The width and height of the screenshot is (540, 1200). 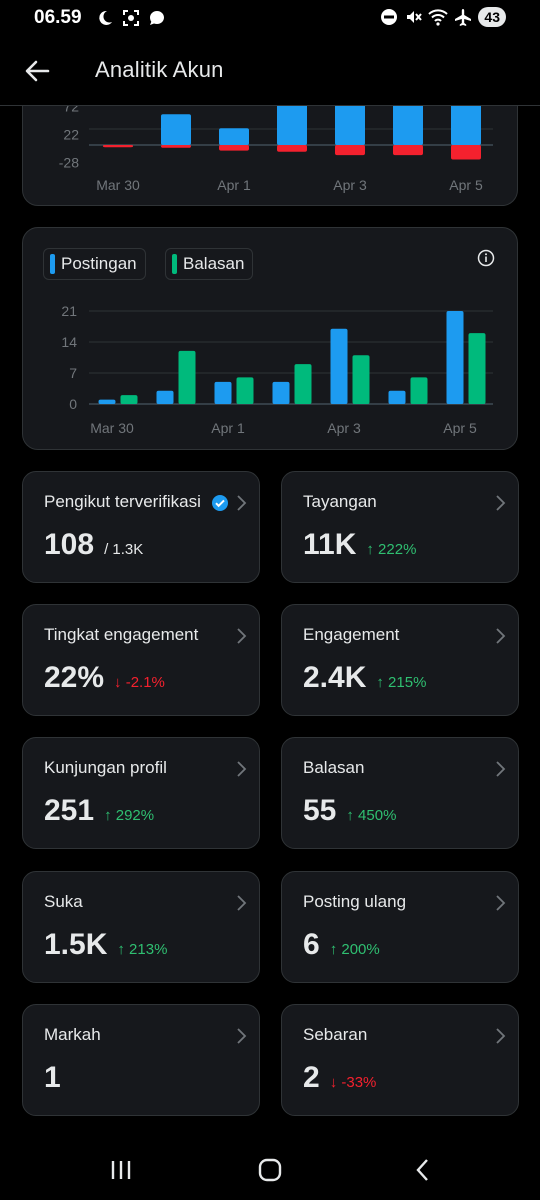 What do you see at coordinates (214, 263) in the screenshot?
I see `legend-label-balasan: Balasan` at bounding box center [214, 263].